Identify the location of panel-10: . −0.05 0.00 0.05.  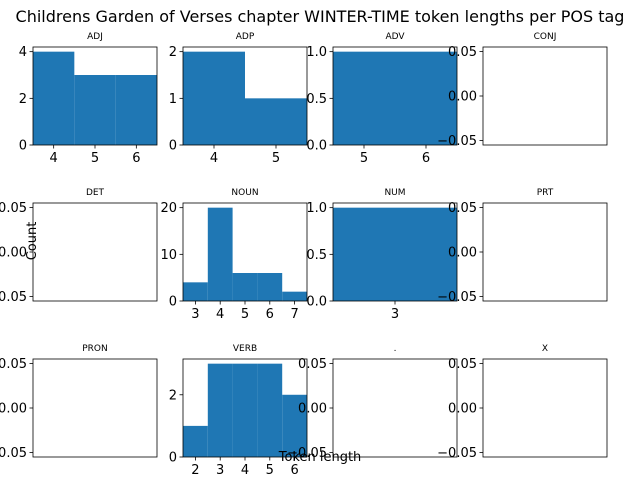
(372, 402).